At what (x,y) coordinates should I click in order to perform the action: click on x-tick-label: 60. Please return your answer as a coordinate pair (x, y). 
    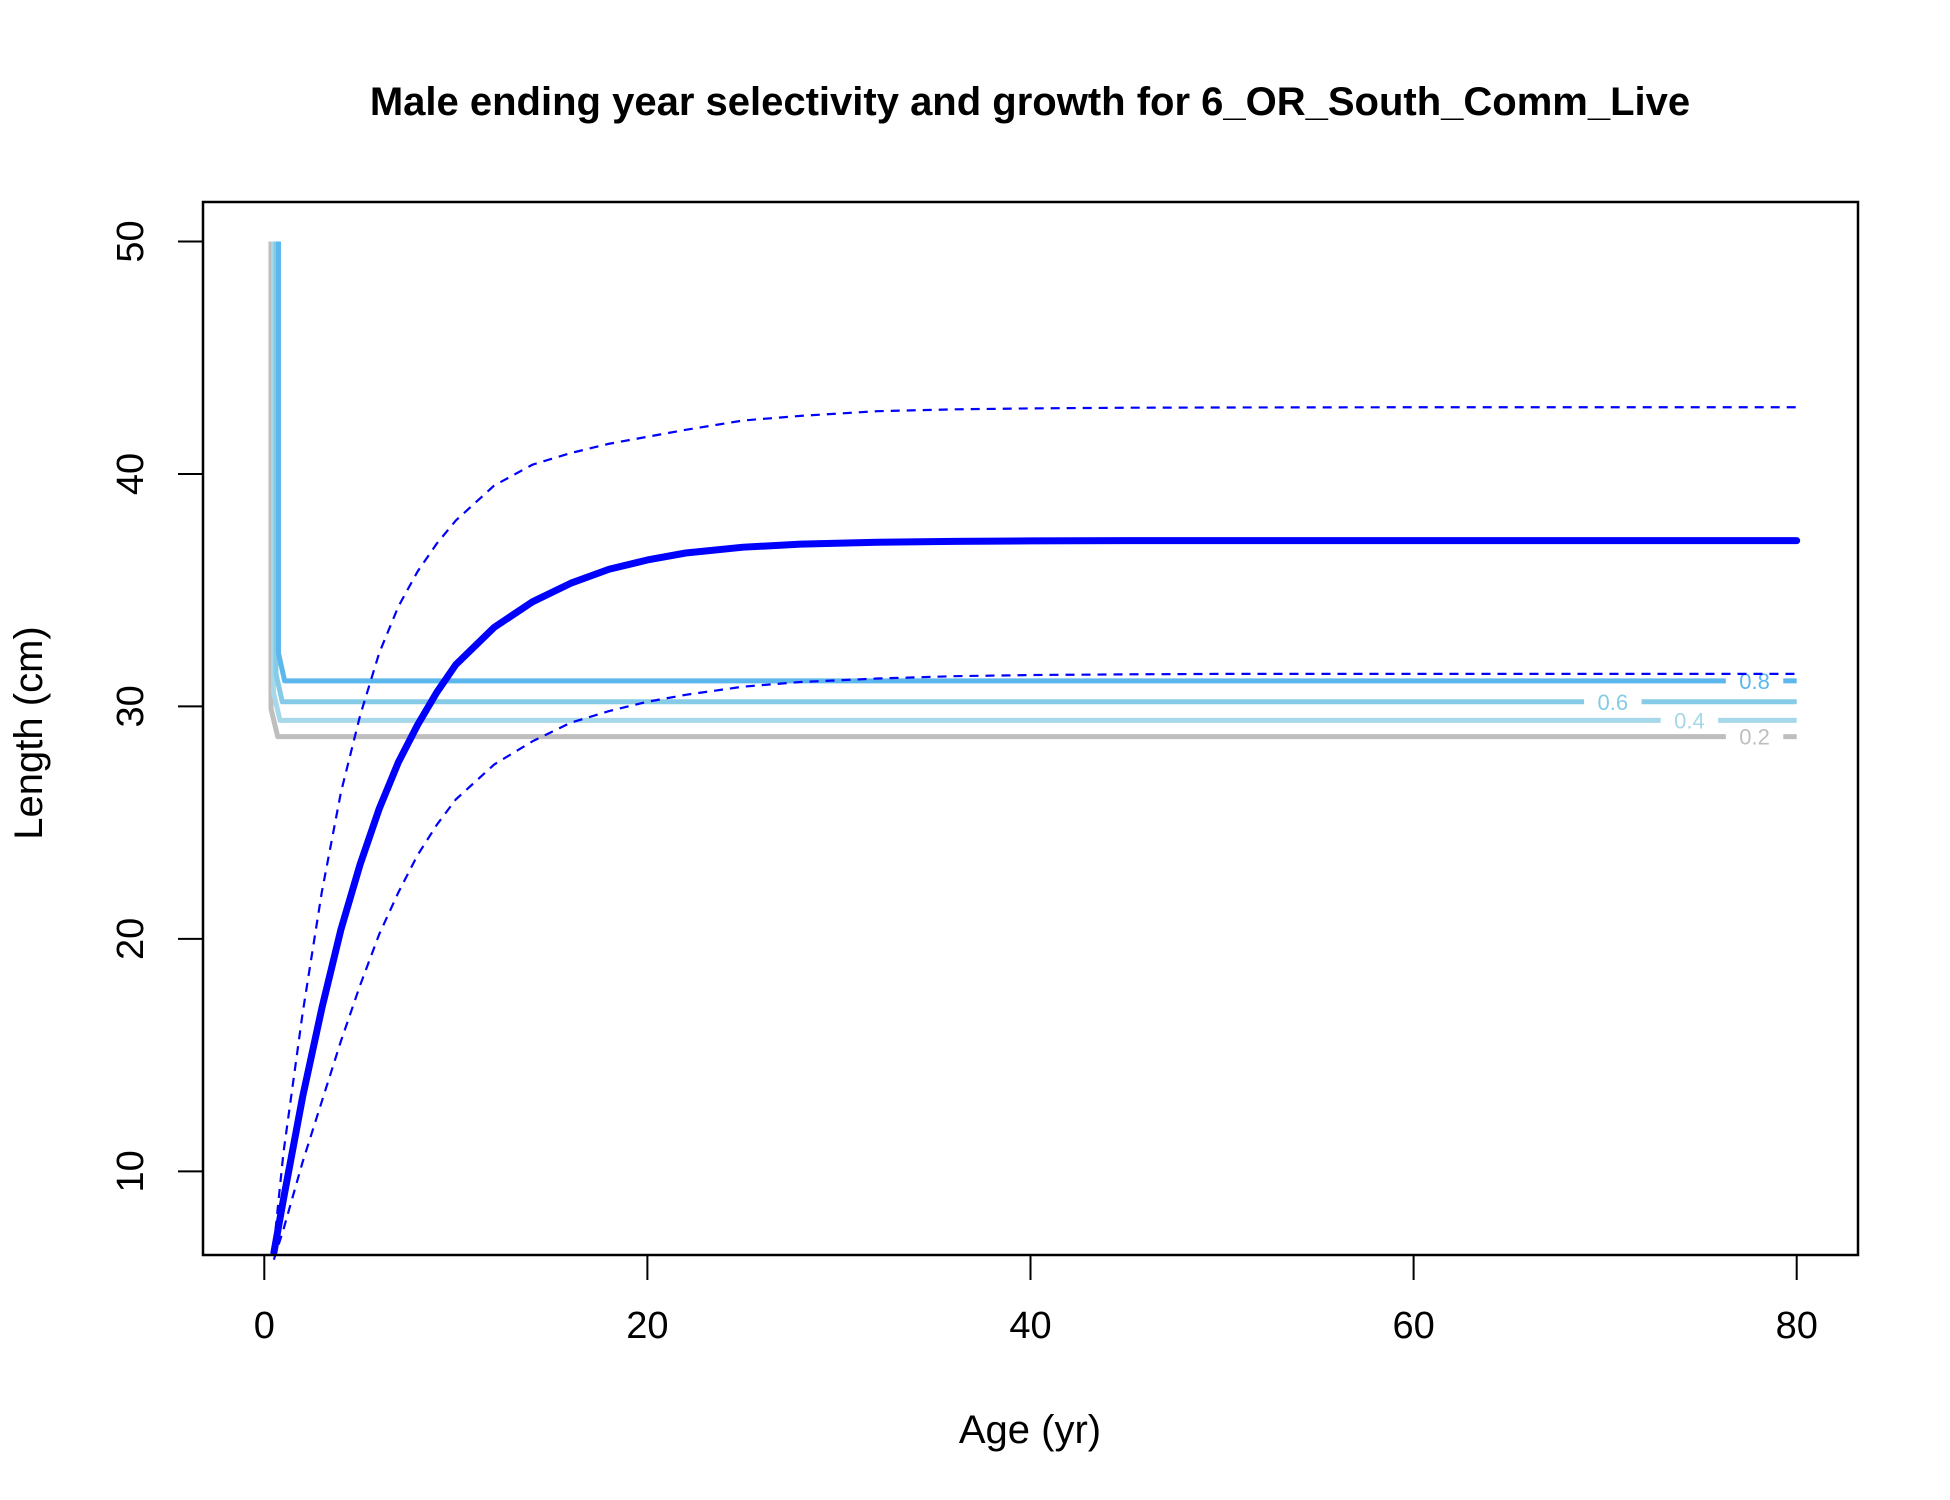
    Looking at the image, I should click on (1413, 1326).